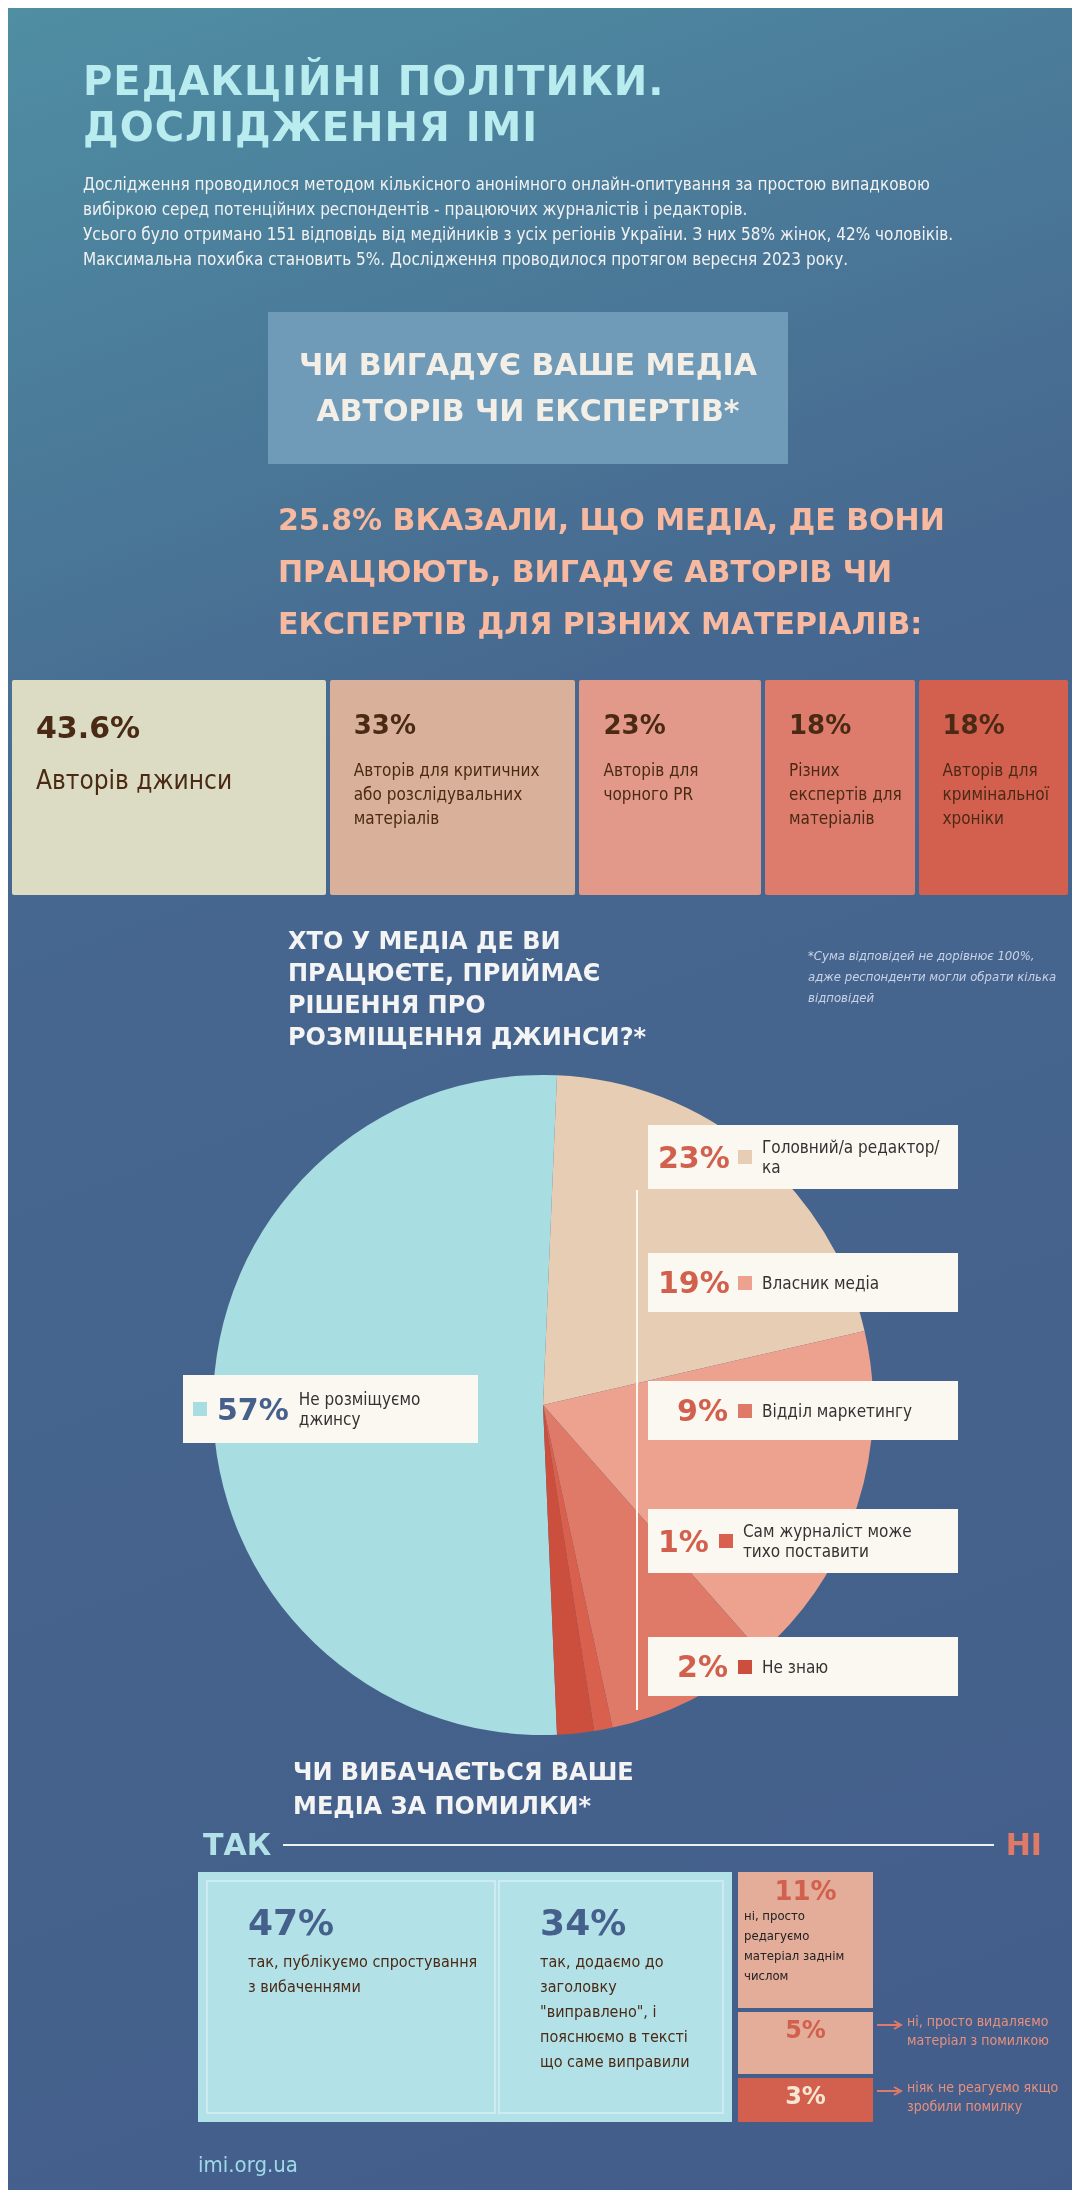  I want to click on category-label: так, публікуємо спростування з вибаченнями, so click(363, 1974).